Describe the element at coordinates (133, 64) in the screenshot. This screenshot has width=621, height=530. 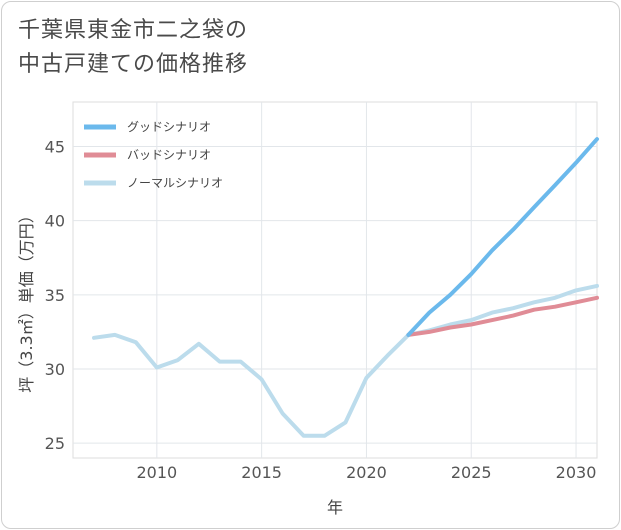
I see `title-line-2: 中古戸建ての価格推移` at that location.